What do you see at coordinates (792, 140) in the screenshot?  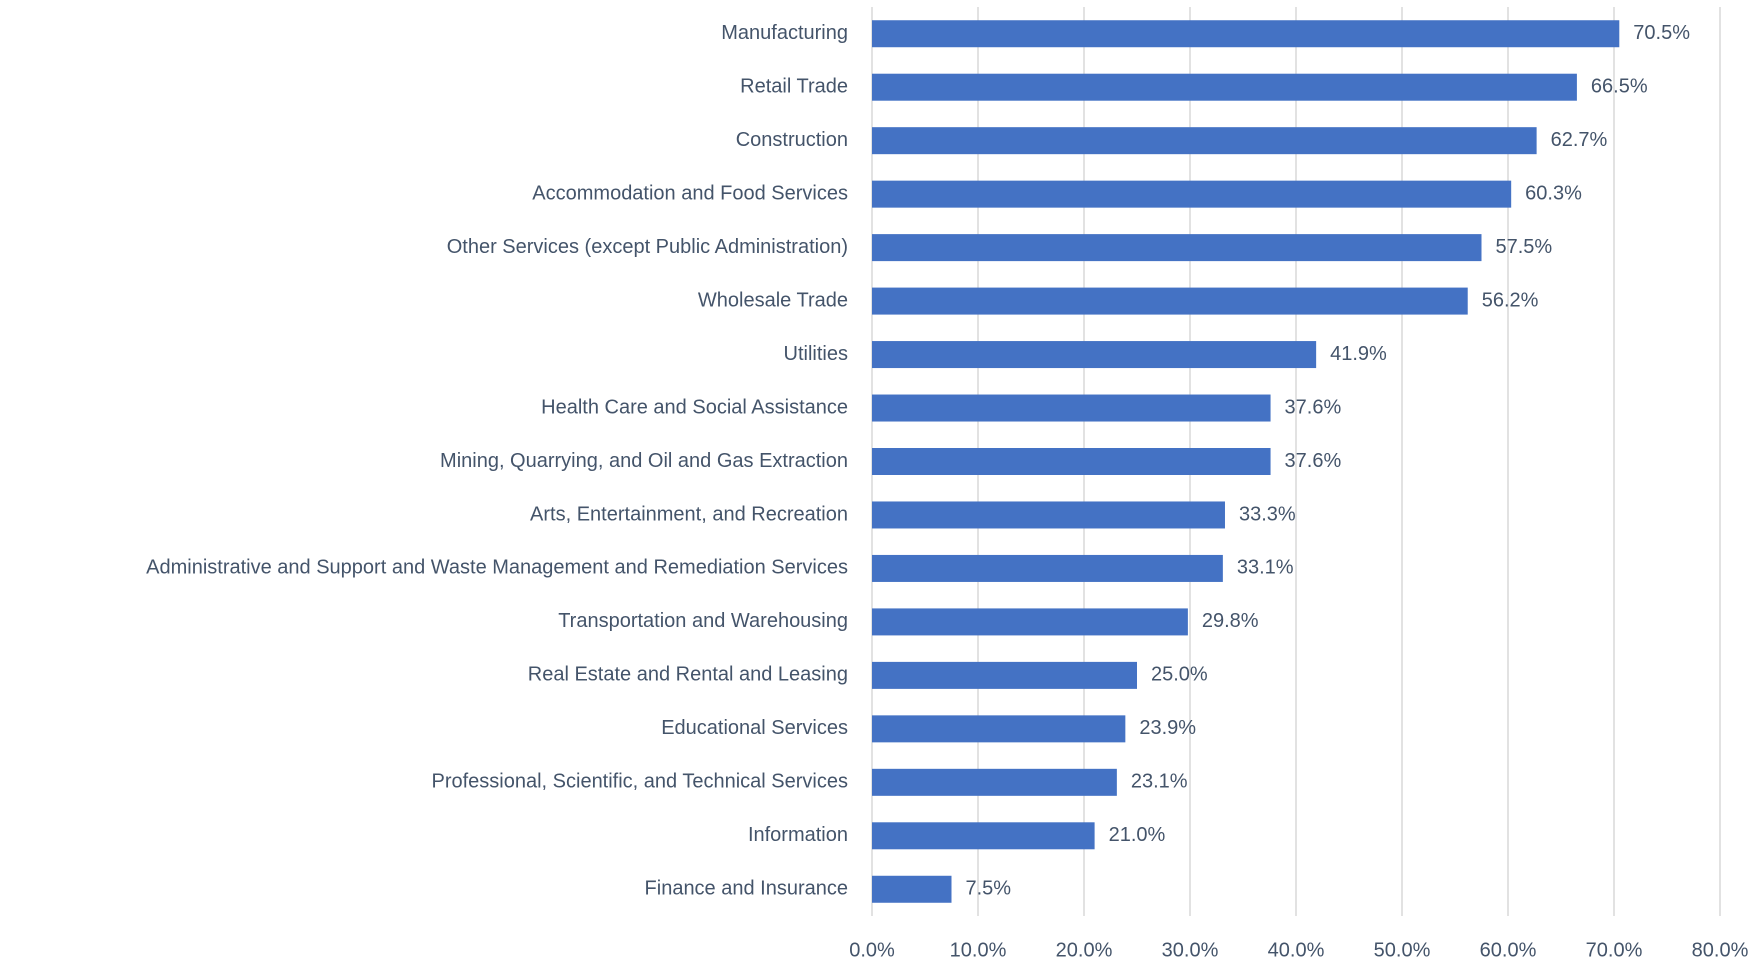 I see `y-tick-label: Construction` at bounding box center [792, 140].